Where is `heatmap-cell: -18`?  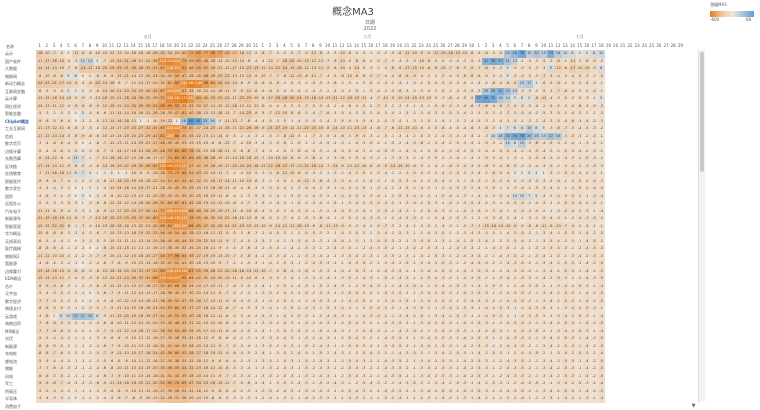 heatmap-cell: -18 is located at coordinates (112, 226).